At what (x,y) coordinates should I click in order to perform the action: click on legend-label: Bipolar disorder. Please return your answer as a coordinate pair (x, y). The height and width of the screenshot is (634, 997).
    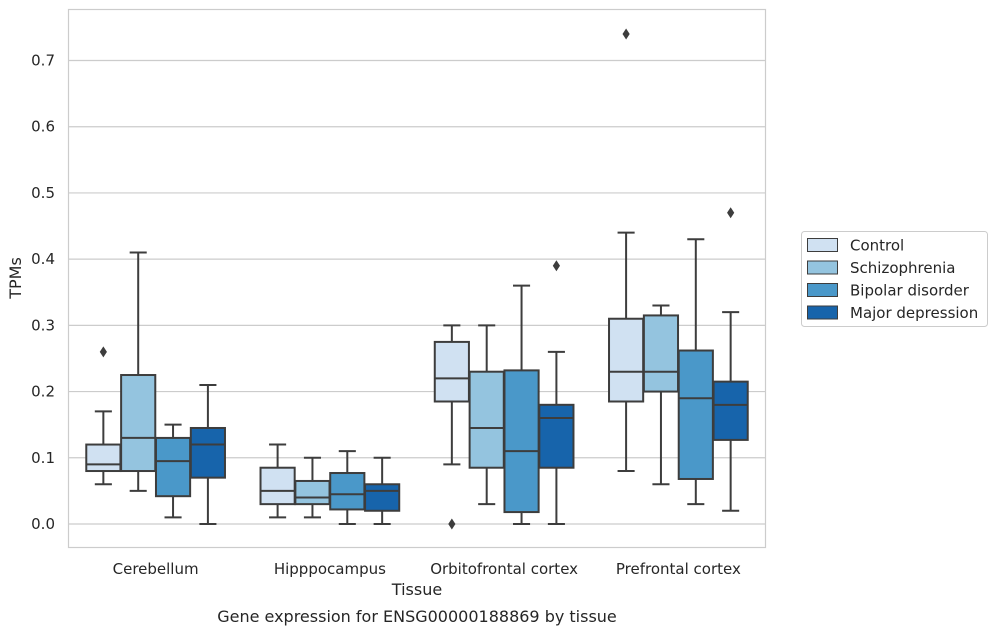
    Looking at the image, I should click on (910, 291).